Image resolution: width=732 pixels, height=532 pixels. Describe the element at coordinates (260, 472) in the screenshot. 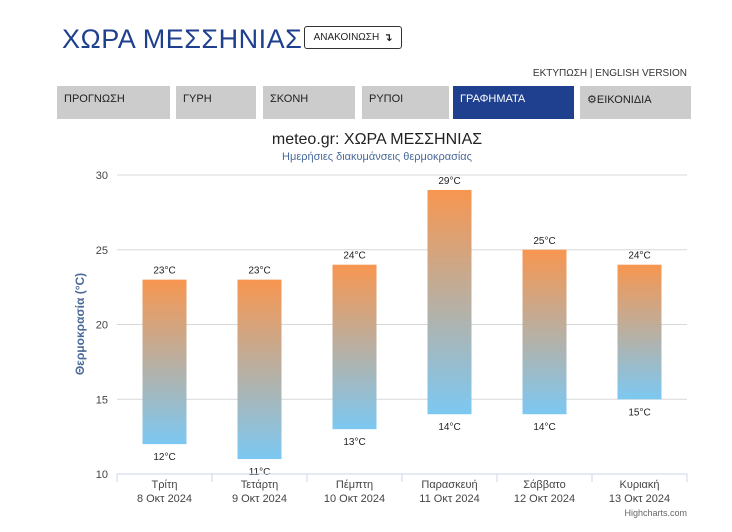

I see `low-label: 11°C` at that location.